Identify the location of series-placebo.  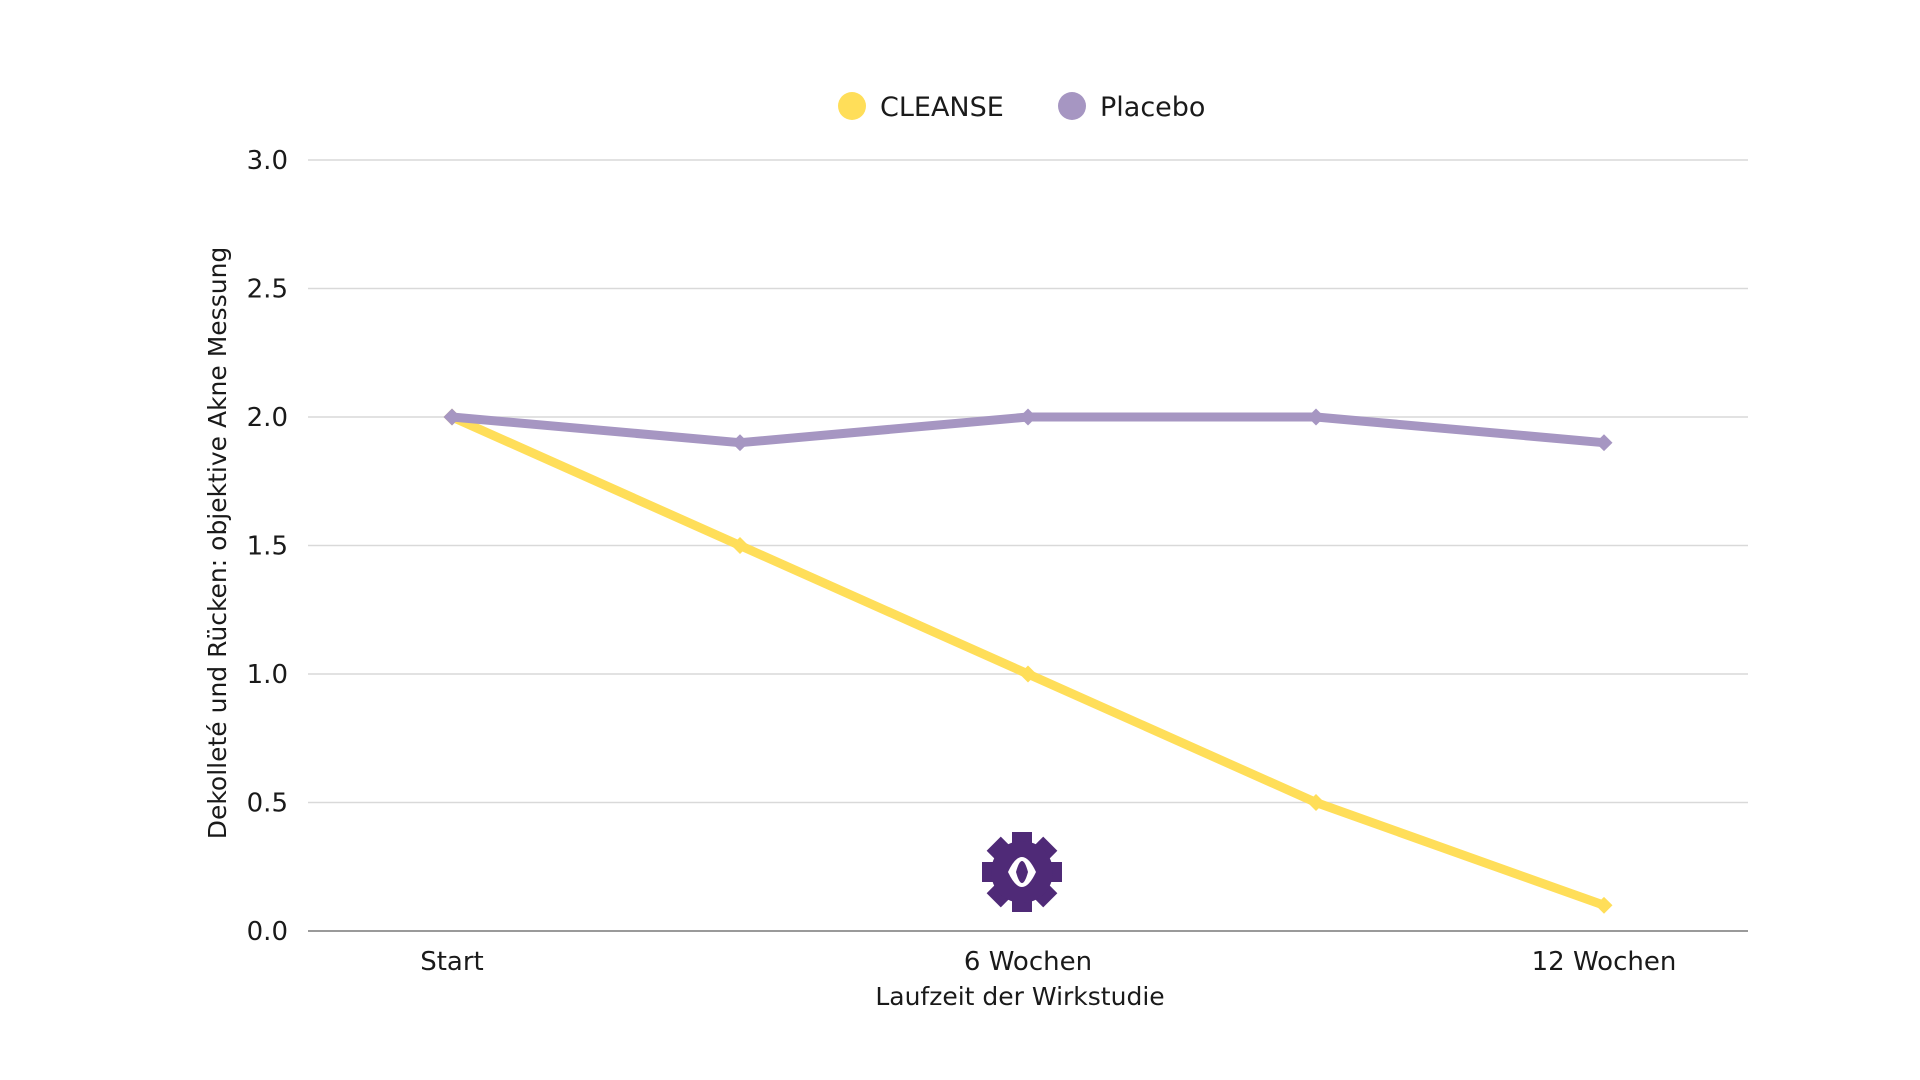
(1028, 430).